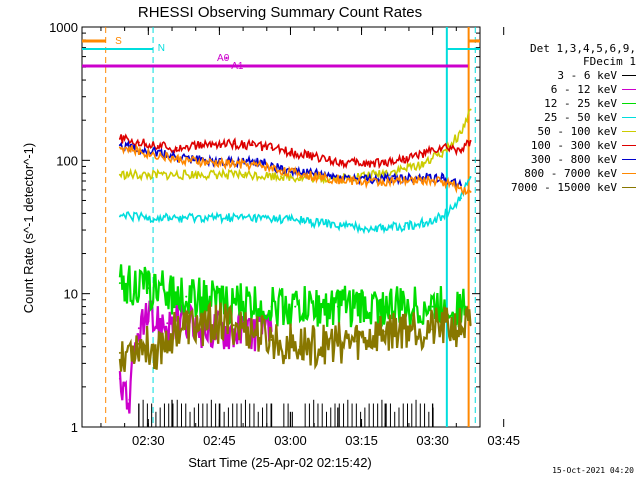 Image resolution: width=640 pixels, height=480 pixels. What do you see at coordinates (573, 159) in the screenshot?
I see `legend-entry-label: 300 - 800 keV` at bounding box center [573, 159].